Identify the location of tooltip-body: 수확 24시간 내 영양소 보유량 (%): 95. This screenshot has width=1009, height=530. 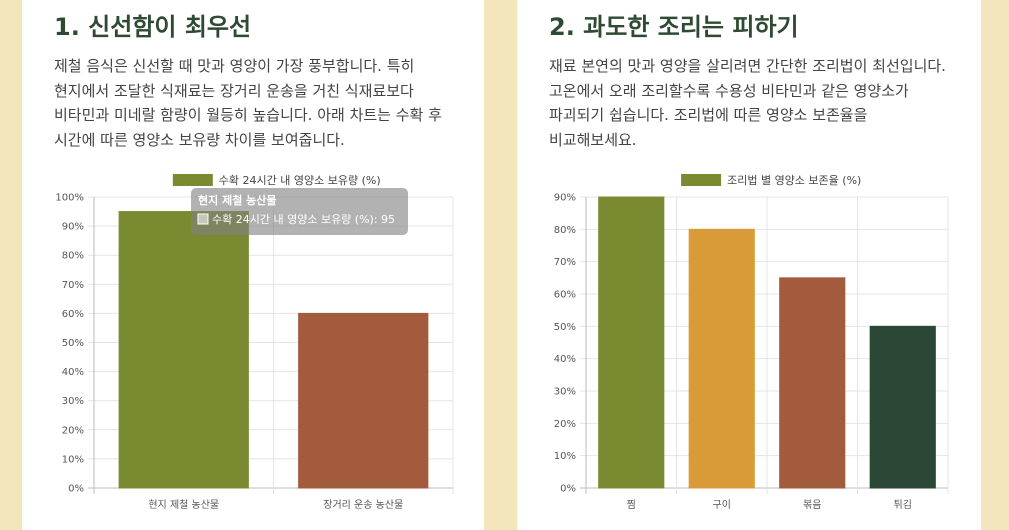
(303, 219).